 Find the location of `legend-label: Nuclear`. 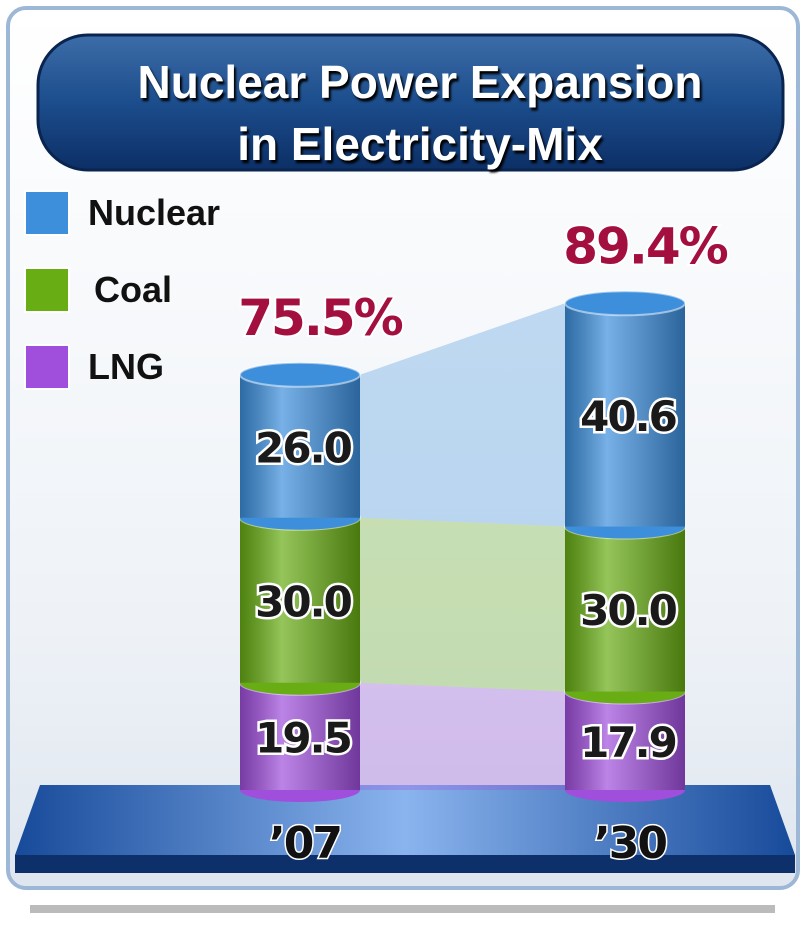

legend-label: Nuclear is located at coordinates (154, 212).